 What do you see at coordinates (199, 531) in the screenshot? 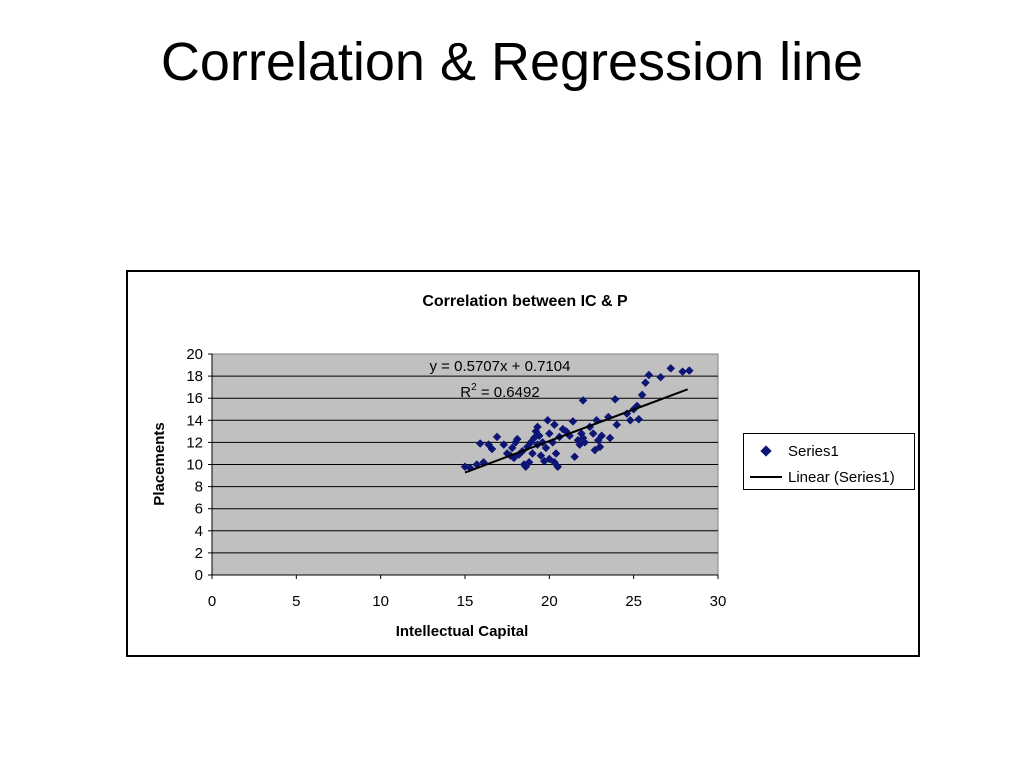
I see `y-tick-label-4: 4` at bounding box center [199, 531].